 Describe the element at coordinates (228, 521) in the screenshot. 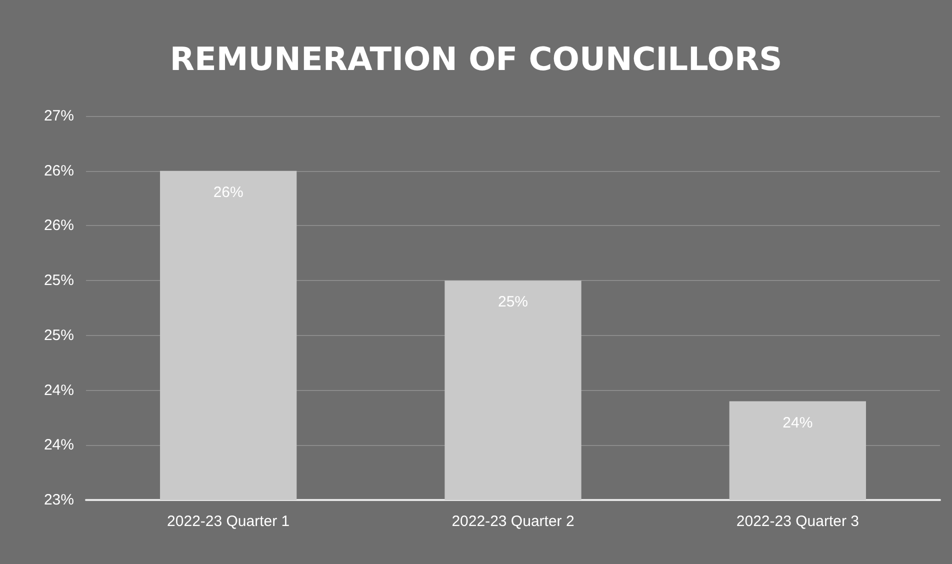

I see `x-tick-label: 2022-23 Quarter 1` at that location.